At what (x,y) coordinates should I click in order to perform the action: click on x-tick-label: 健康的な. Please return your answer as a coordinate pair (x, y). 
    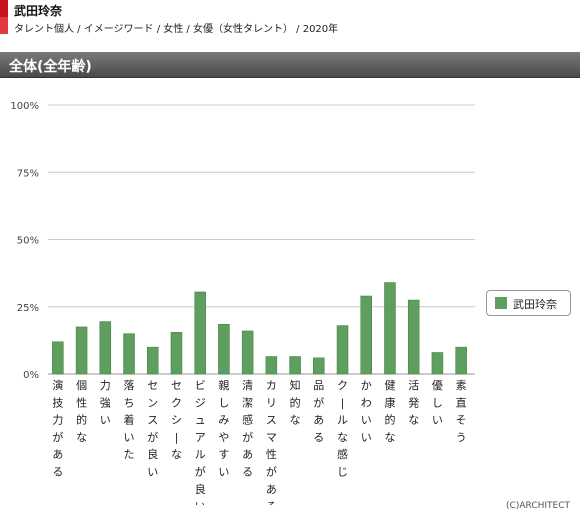
    Looking at the image, I should click on (389, 411).